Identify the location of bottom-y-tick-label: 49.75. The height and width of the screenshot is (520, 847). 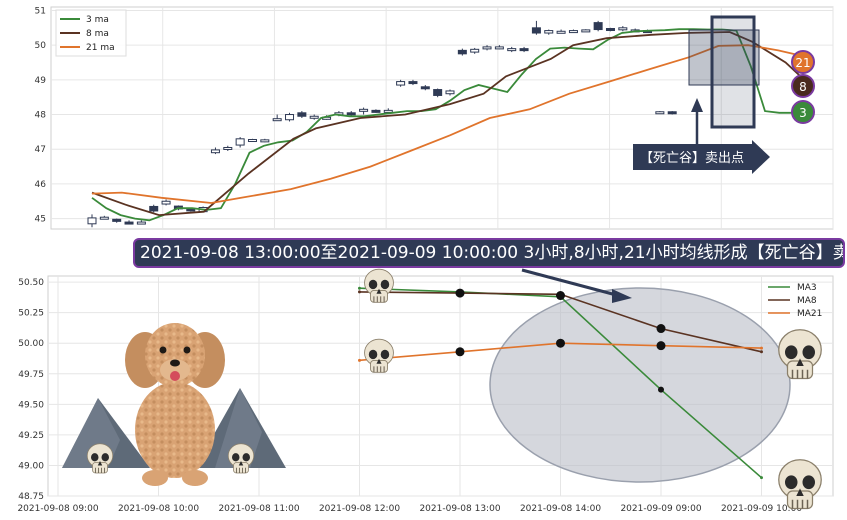
(31, 375).